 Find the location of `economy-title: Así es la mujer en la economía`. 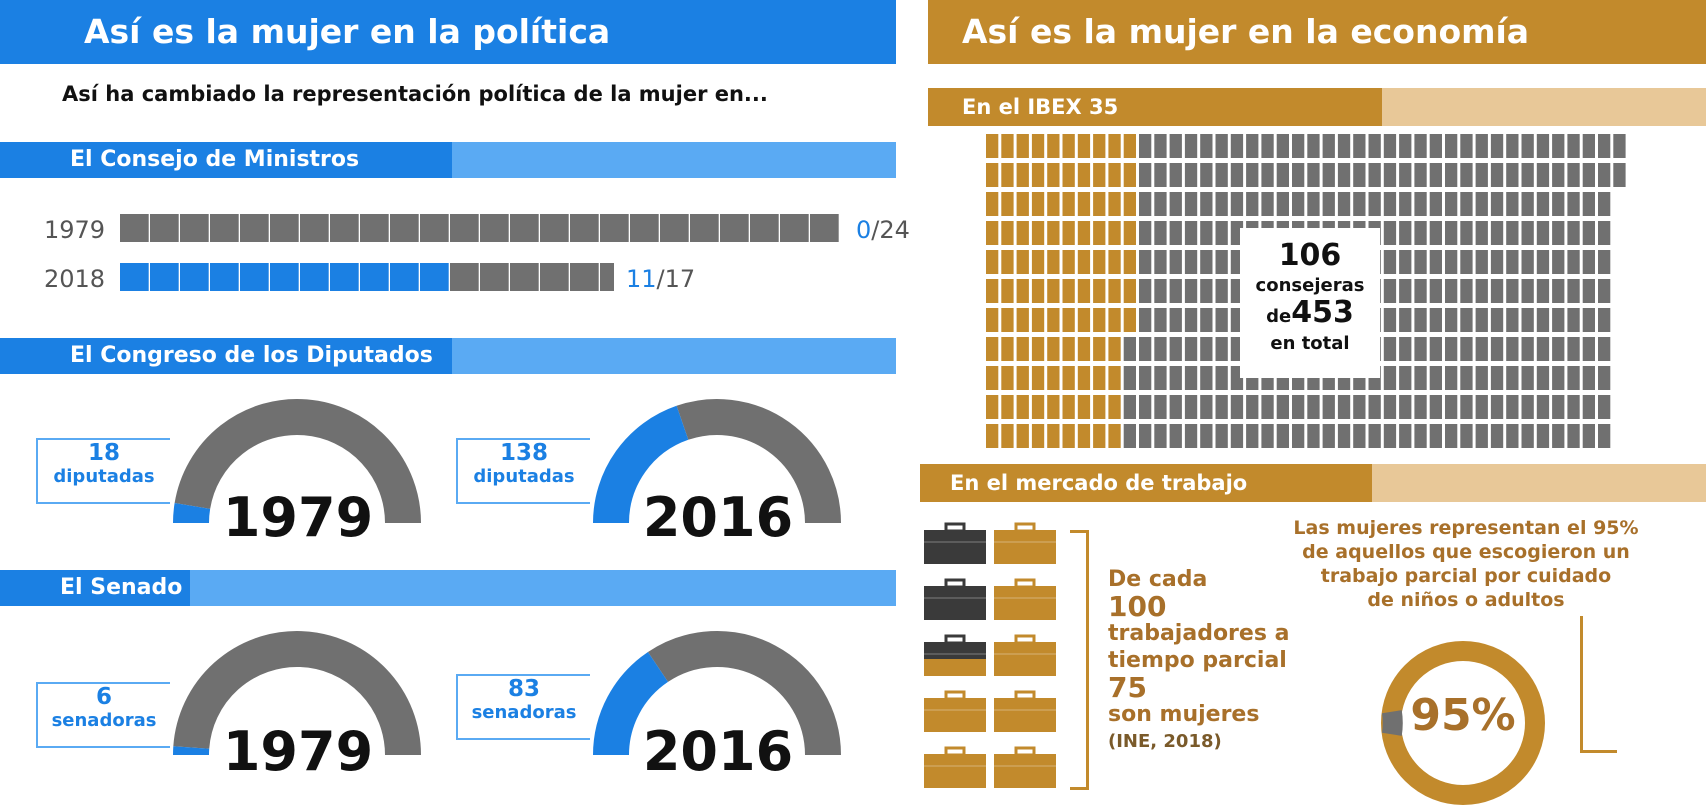

economy-title: Así es la mujer en la economía is located at coordinates (1246, 31).